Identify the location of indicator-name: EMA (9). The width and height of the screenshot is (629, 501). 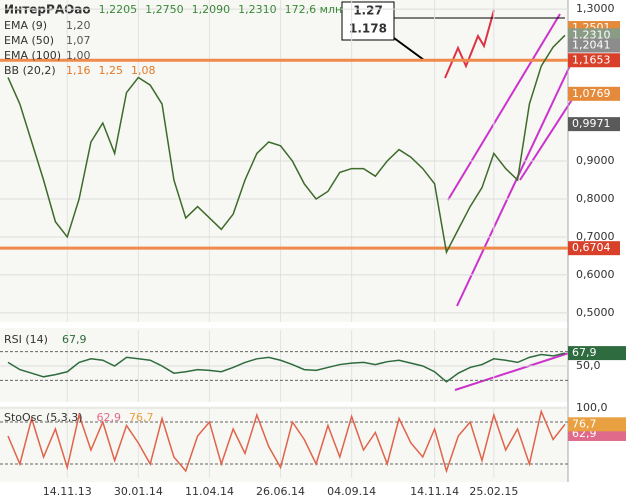
(25, 25).